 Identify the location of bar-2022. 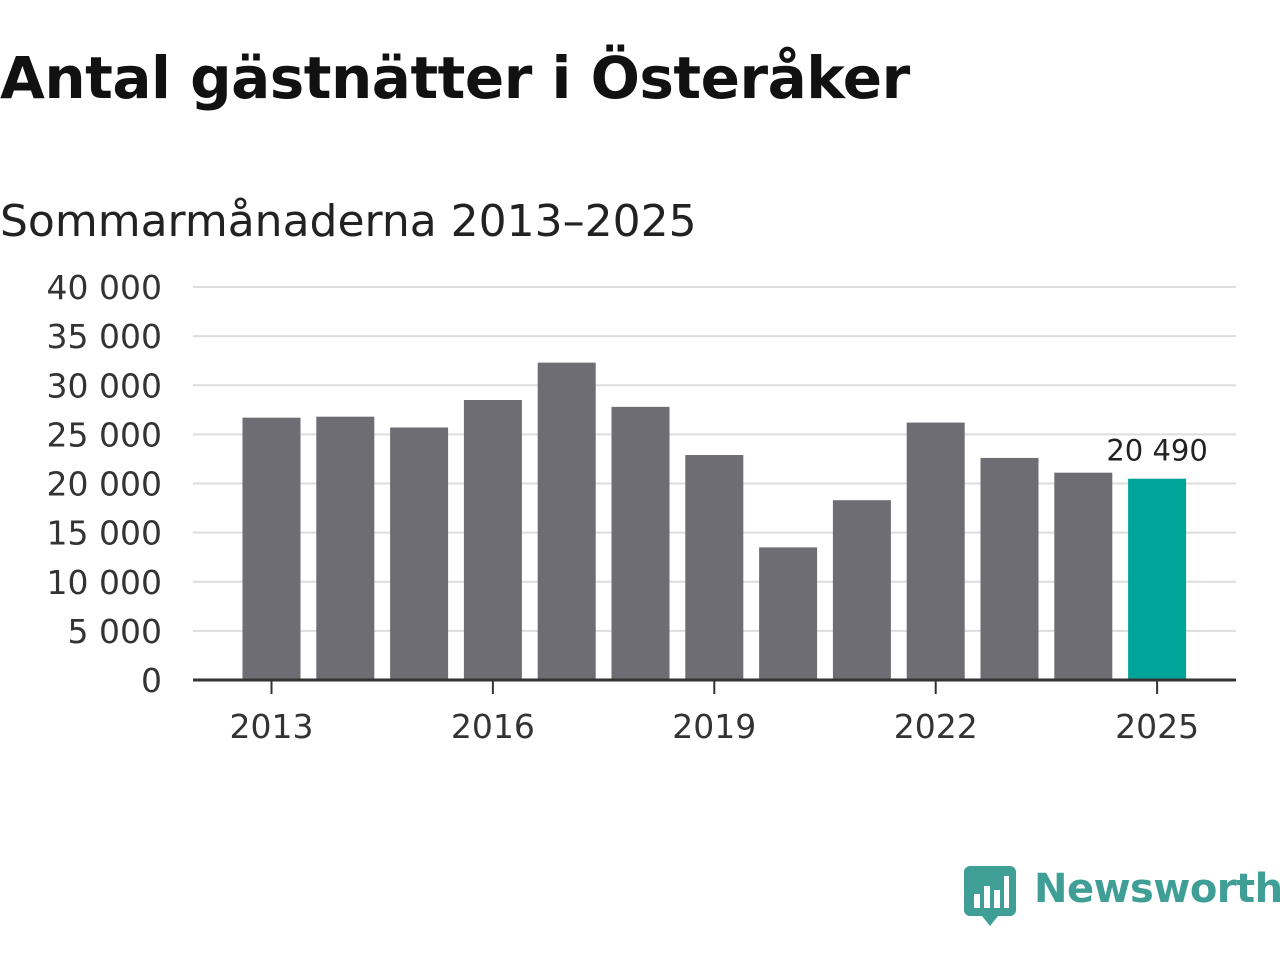
(935, 551).